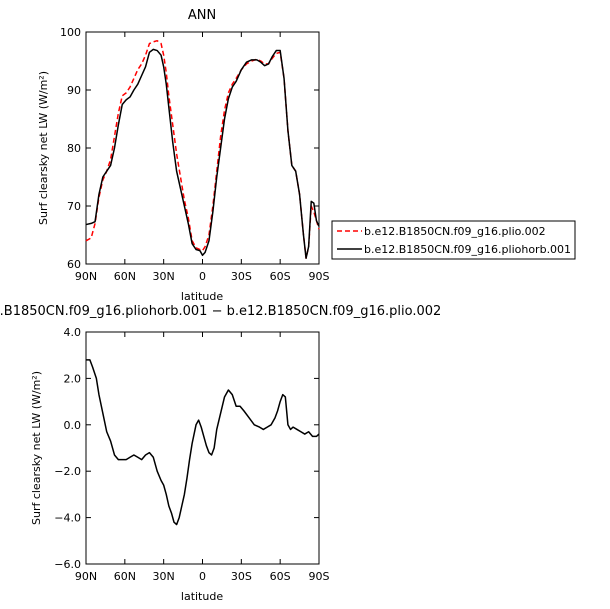  I want to click on top-chart-y-tick-label: 90, so click(74, 90).